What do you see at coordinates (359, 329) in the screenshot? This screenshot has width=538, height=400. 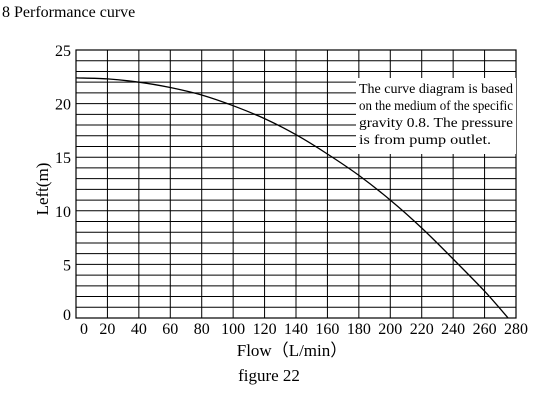 I see `x-tick-label: 180` at bounding box center [359, 329].